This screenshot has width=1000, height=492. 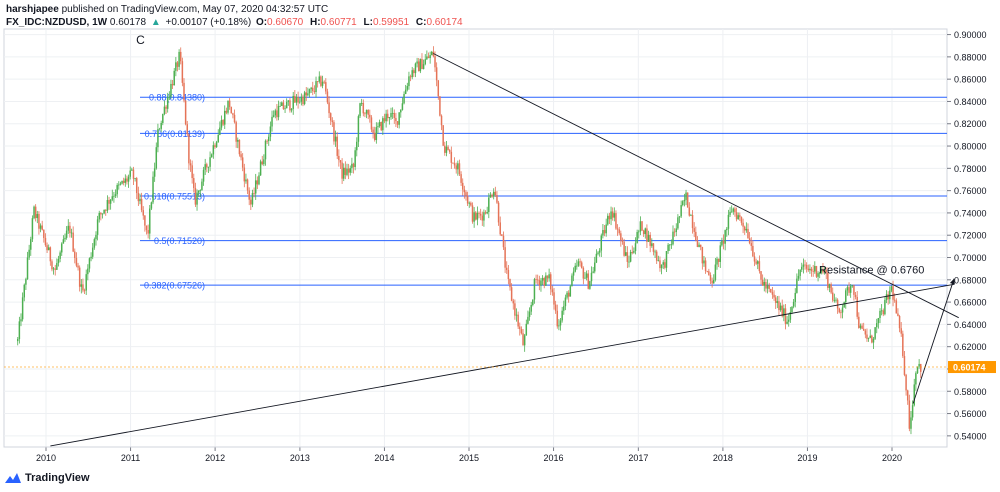 What do you see at coordinates (871, 271) in the screenshot?
I see `resistance-annotation: Resistance @ 0.6760` at bounding box center [871, 271].